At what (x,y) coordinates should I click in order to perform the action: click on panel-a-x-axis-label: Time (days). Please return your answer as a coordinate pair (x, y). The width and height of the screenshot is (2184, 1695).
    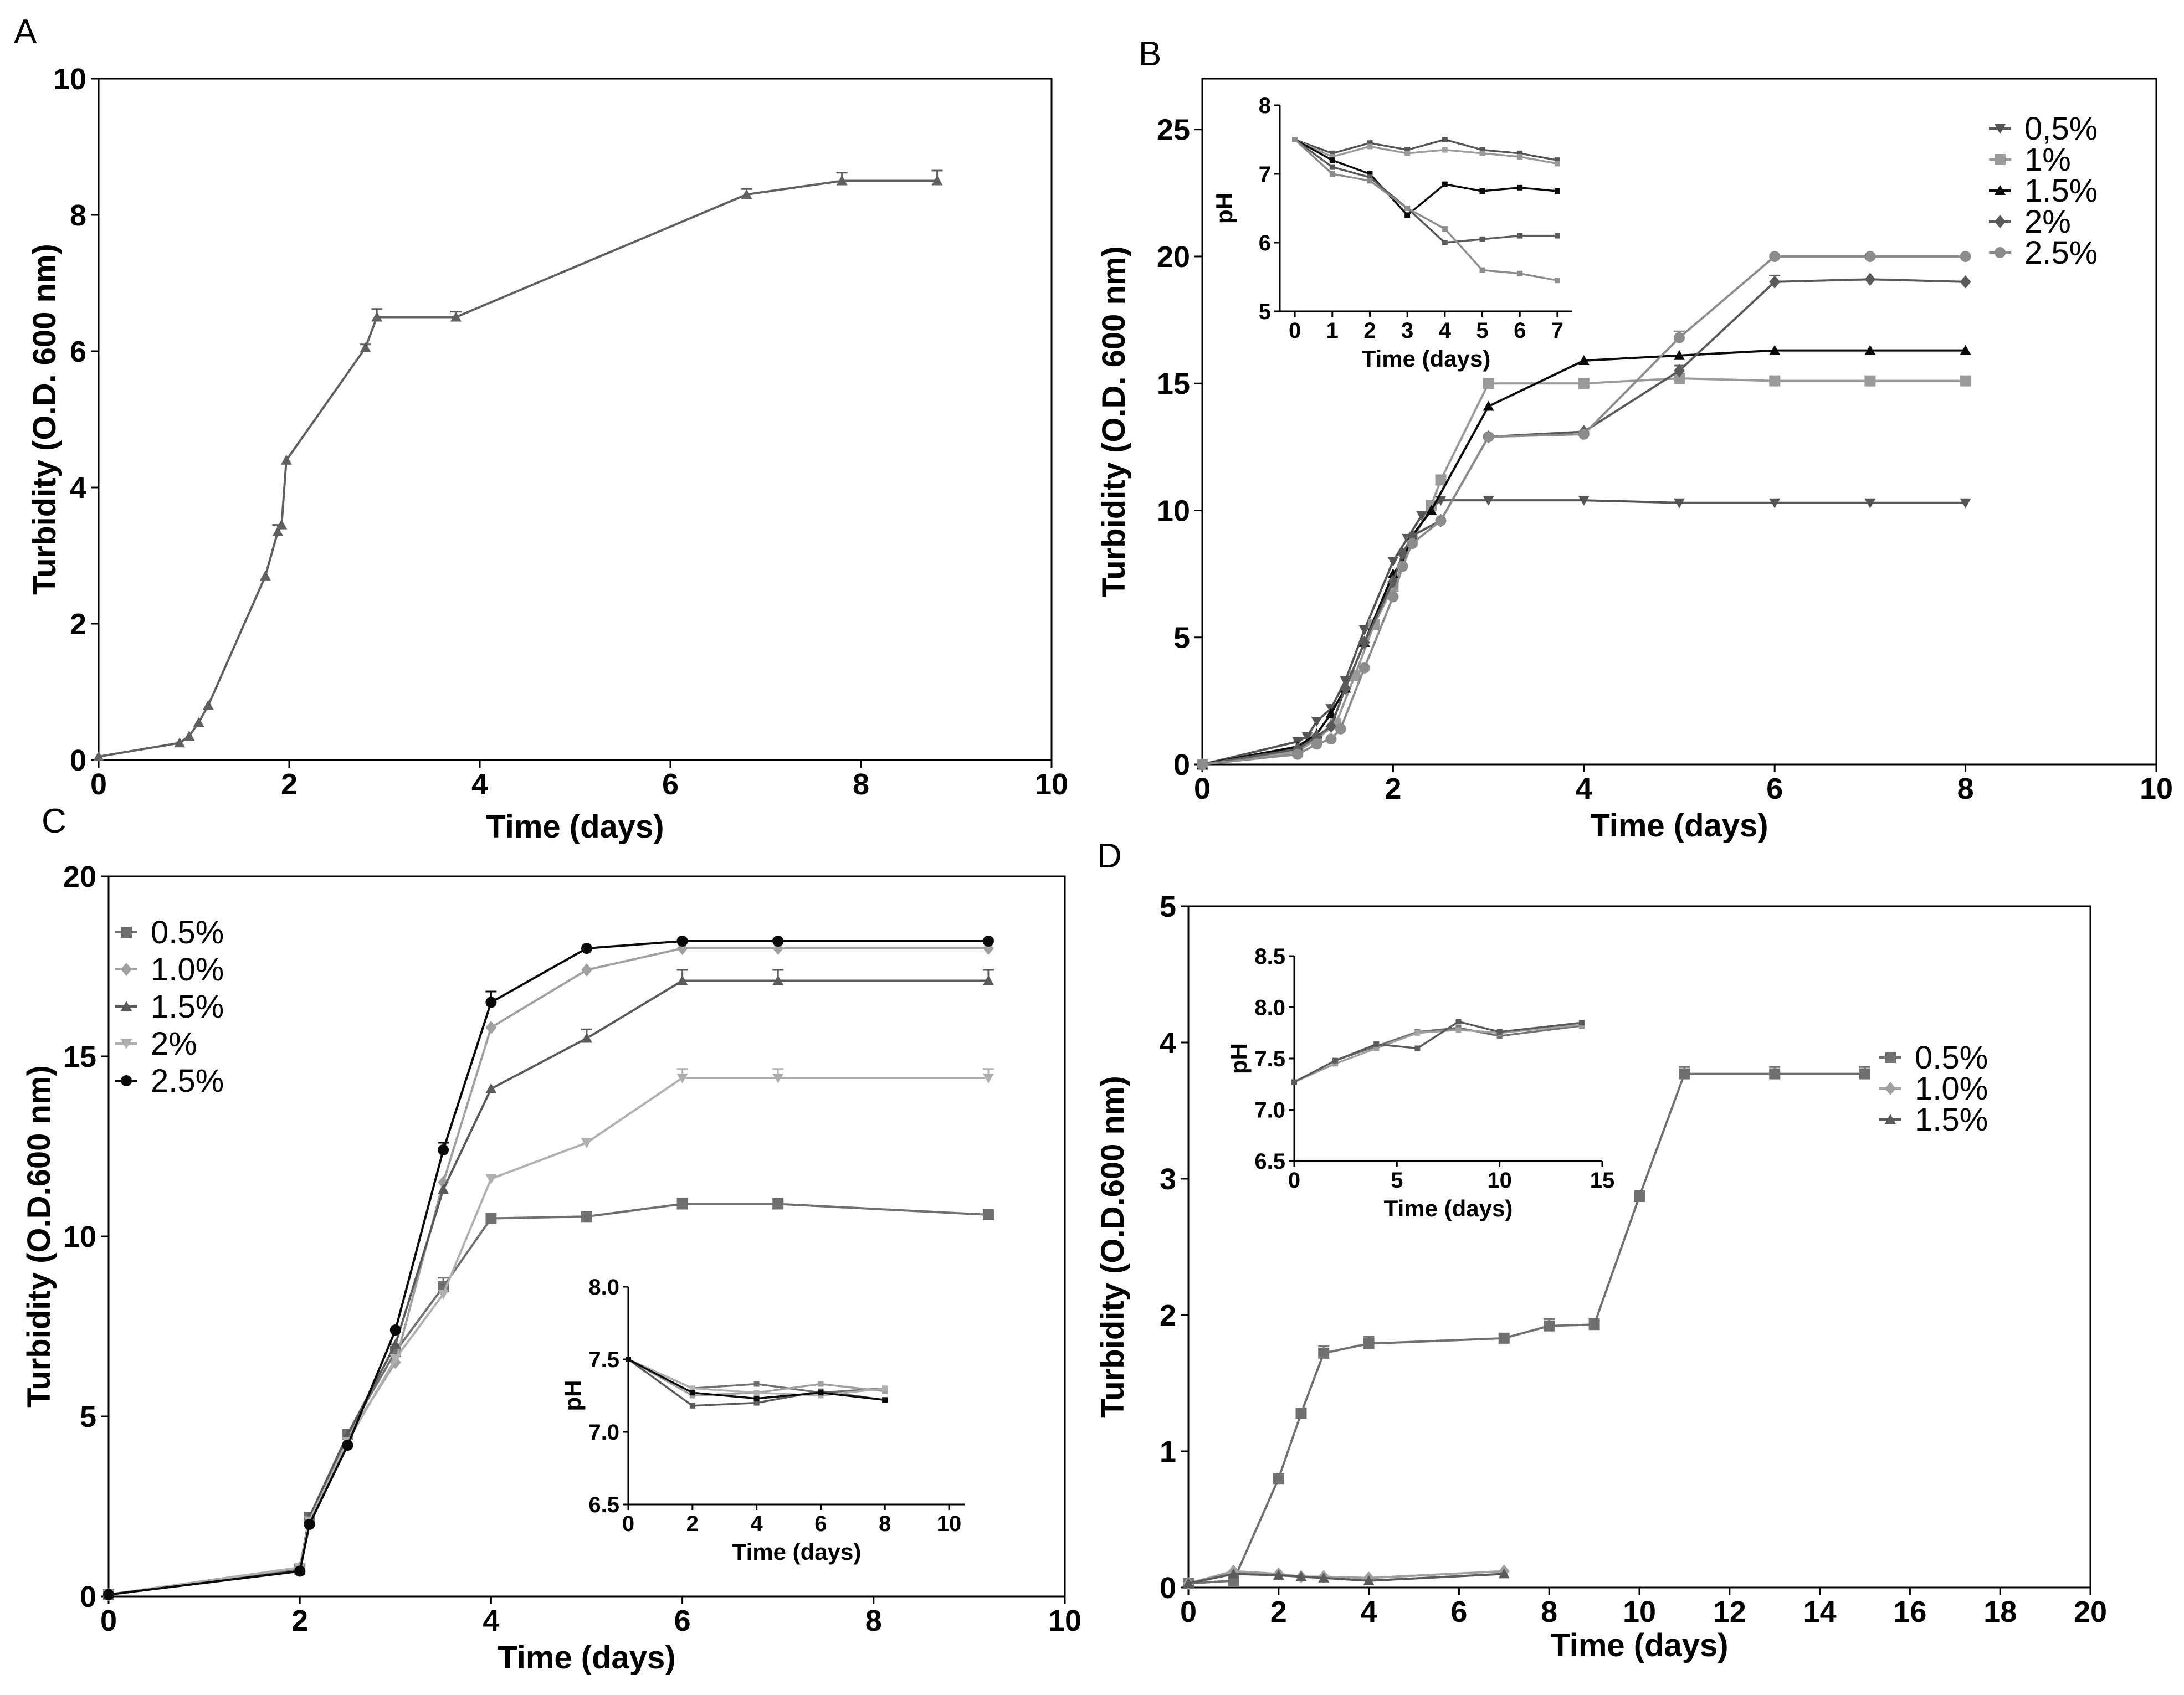
    Looking at the image, I should click on (575, 827).